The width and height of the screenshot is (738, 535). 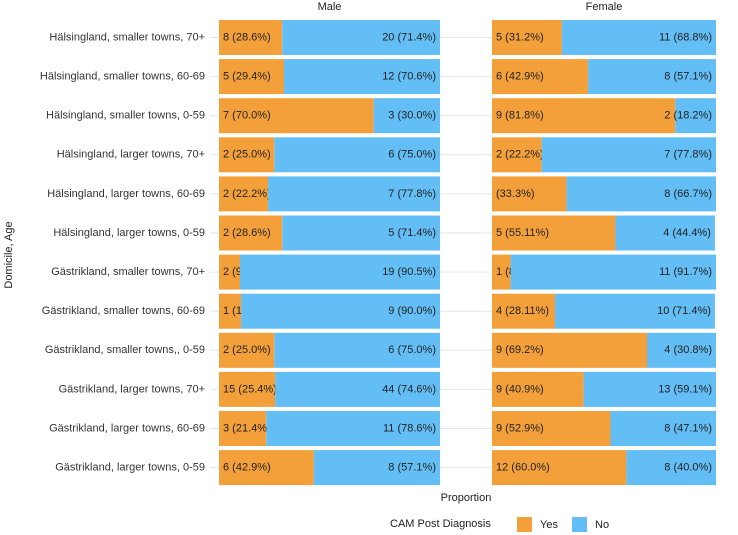 I want to click on value-label: 11 (78.6%), so click(x=409, y=428).